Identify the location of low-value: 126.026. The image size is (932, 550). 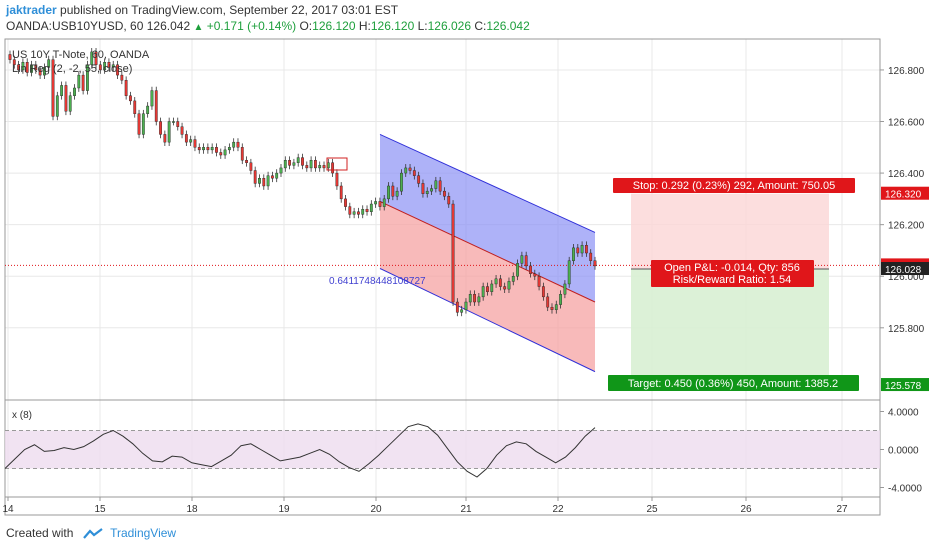
(449, 26).